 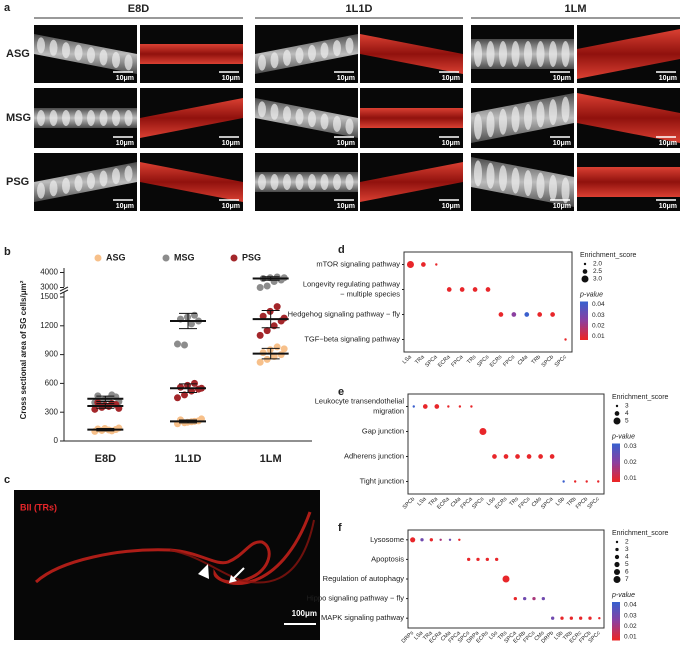 I want to click on x-tick-label: SPCb, so click(x=548, y=361).